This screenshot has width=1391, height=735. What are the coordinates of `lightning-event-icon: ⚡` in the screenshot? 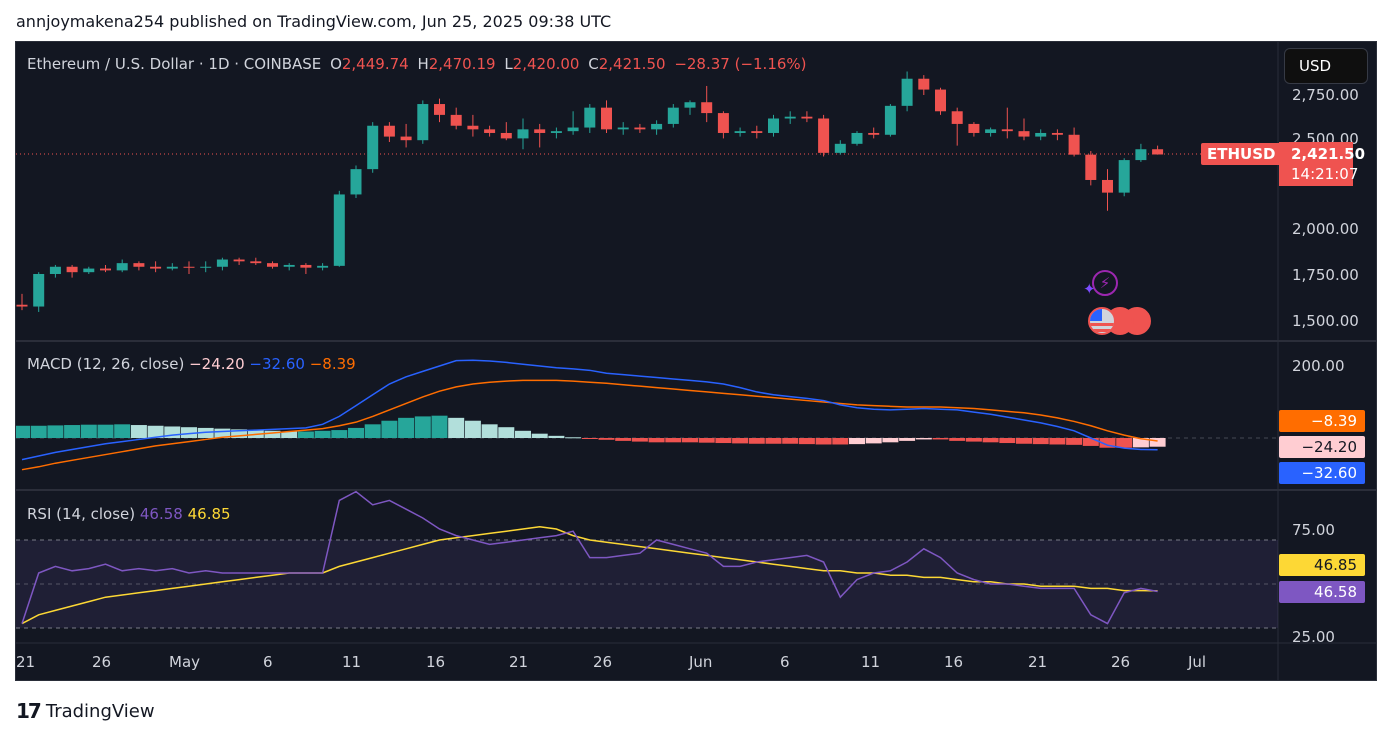 It's located at (1105, 283).